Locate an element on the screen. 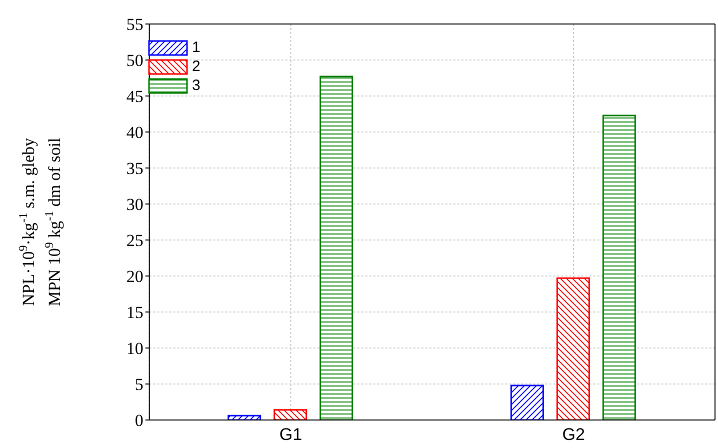  y-tick-label: 25 is located at coordinates (135, 240).